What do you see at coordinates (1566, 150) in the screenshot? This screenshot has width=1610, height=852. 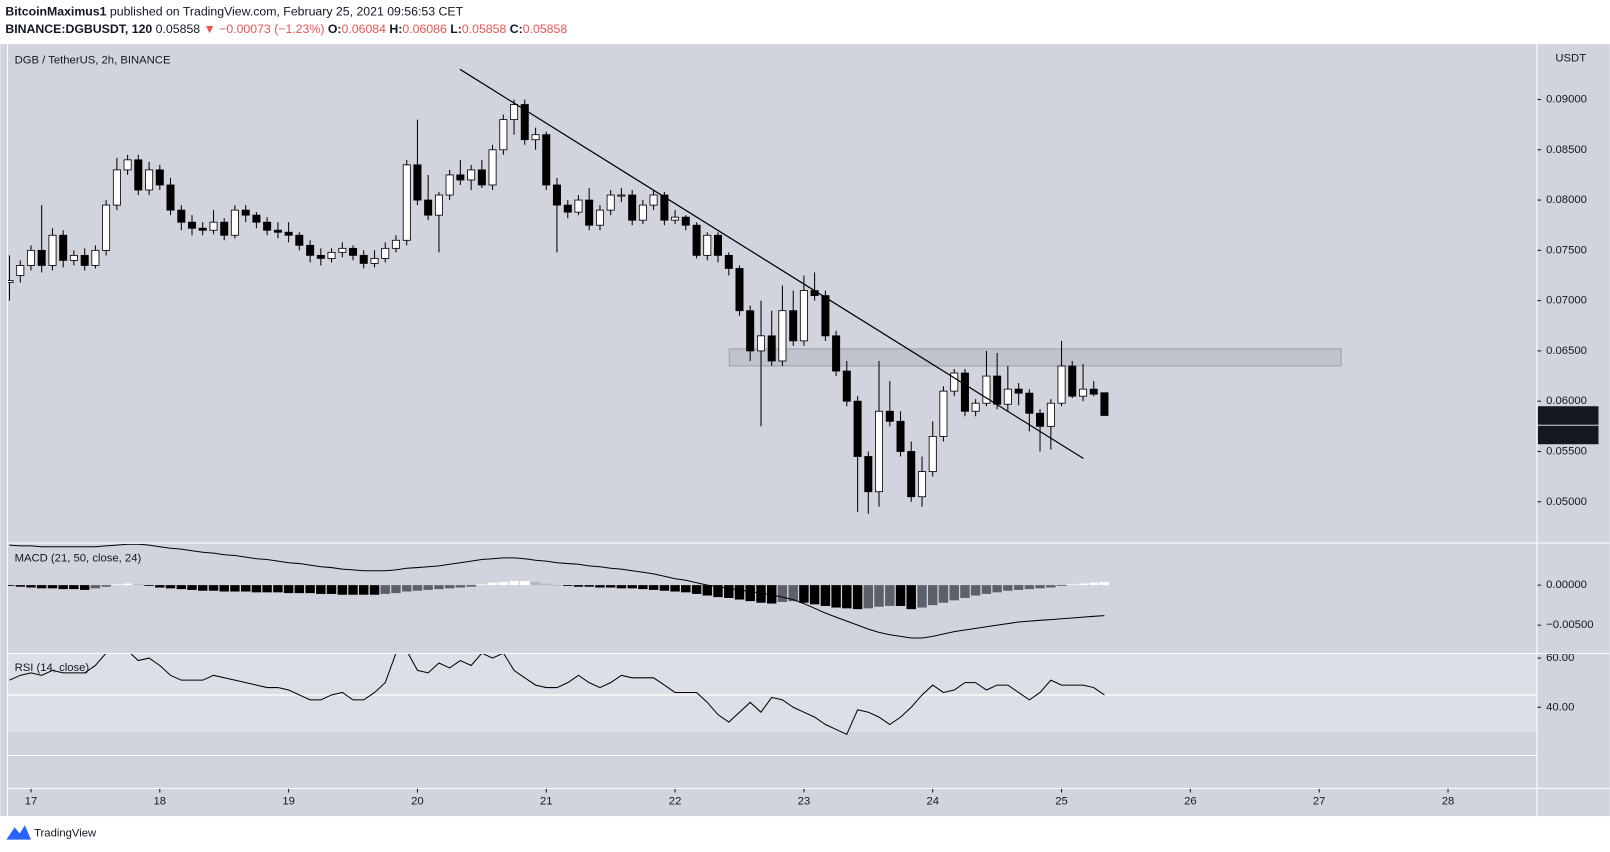 I see `y-tick-label: 0.08500` at bounding box center [1566, 150].